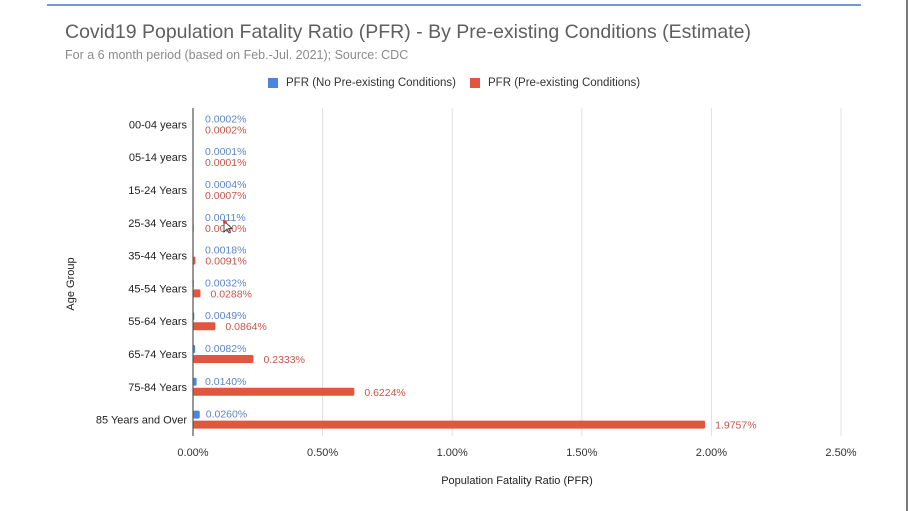 The height and width of the screenshot is (511, 908). I want to click on category-label: 35-44 Years, so click(157, 257).